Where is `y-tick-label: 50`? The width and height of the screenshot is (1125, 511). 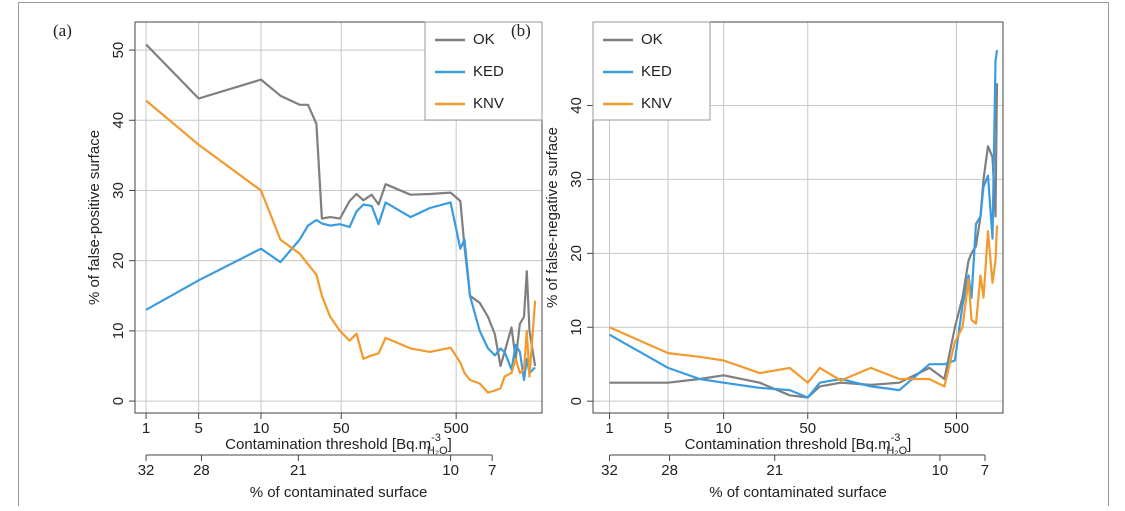 y-tick-label: 50 is located at coordinates (118, 50).